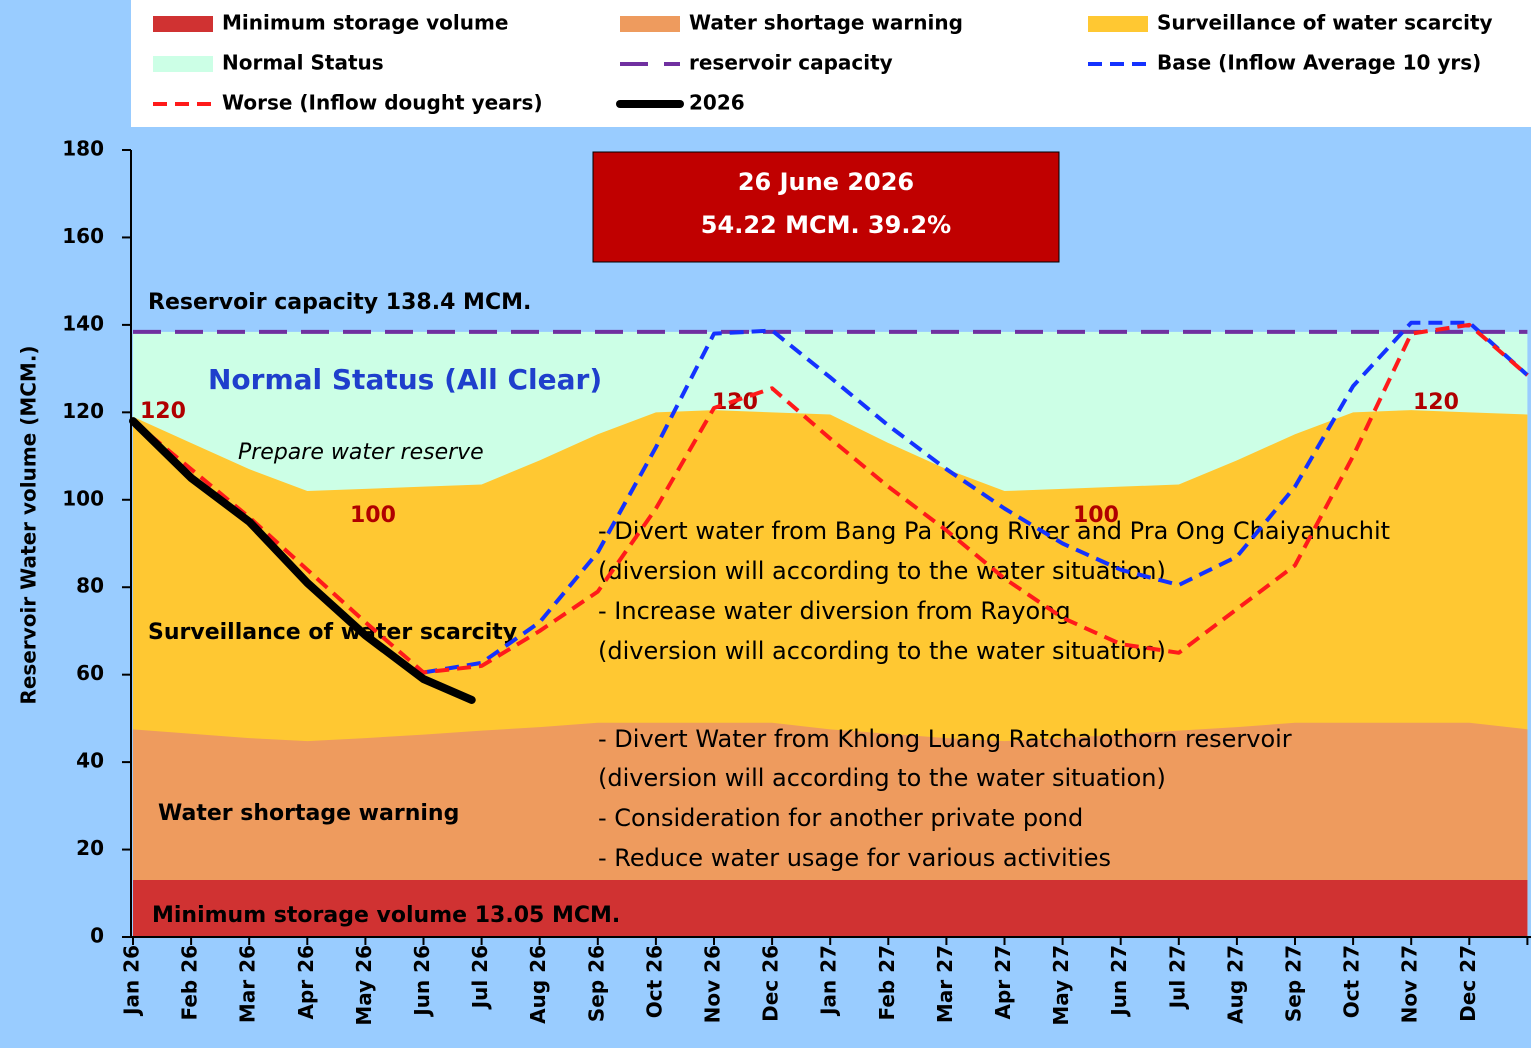 The image size is (1531, 1048). I want to click on y-tick-label: 40, so click(90, 761).